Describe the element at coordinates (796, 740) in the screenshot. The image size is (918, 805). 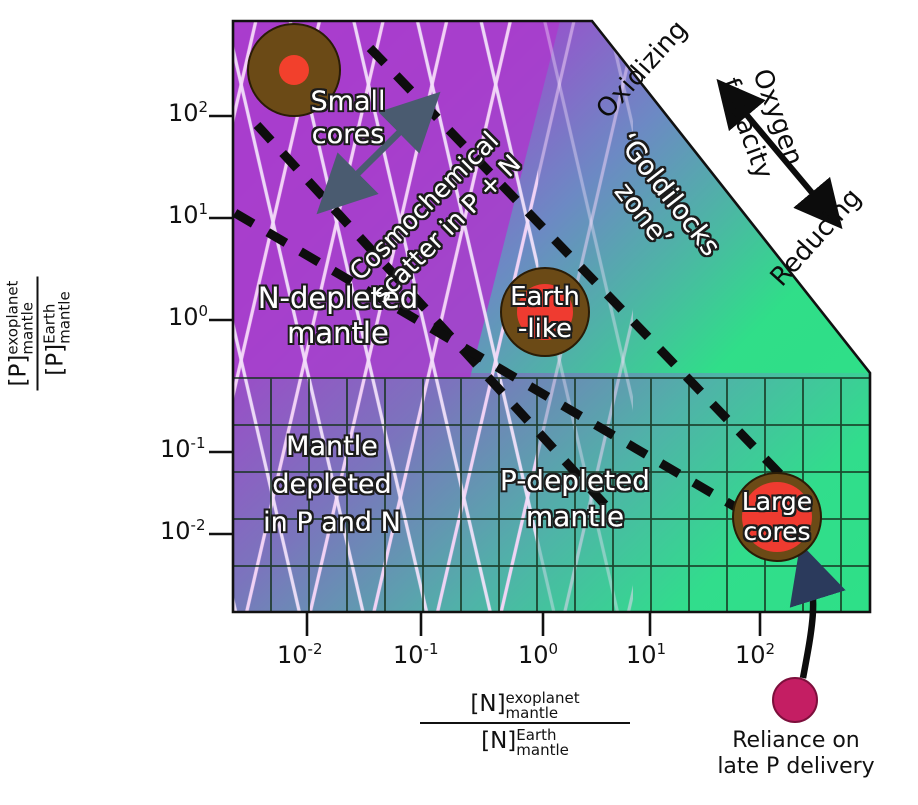
I see `late-delivery-line1: Reliance on` at that location.